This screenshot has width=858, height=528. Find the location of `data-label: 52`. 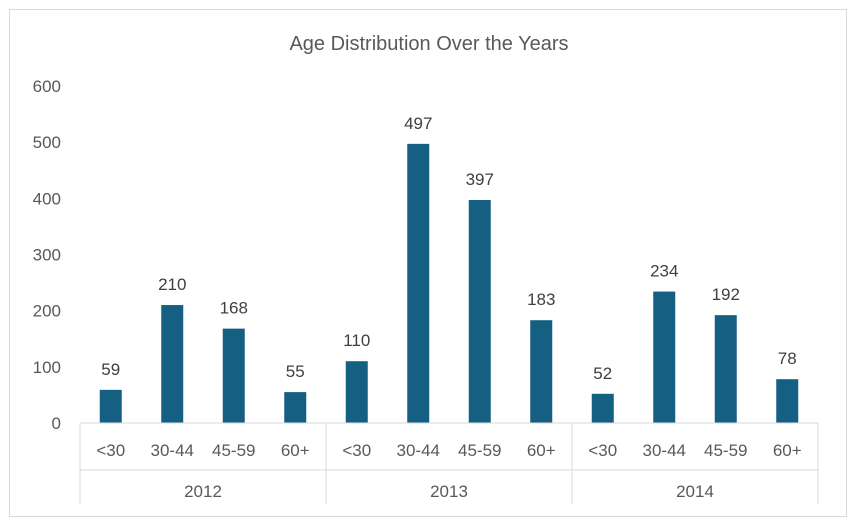

data-label: 52 is located at coordinates (602, 373).